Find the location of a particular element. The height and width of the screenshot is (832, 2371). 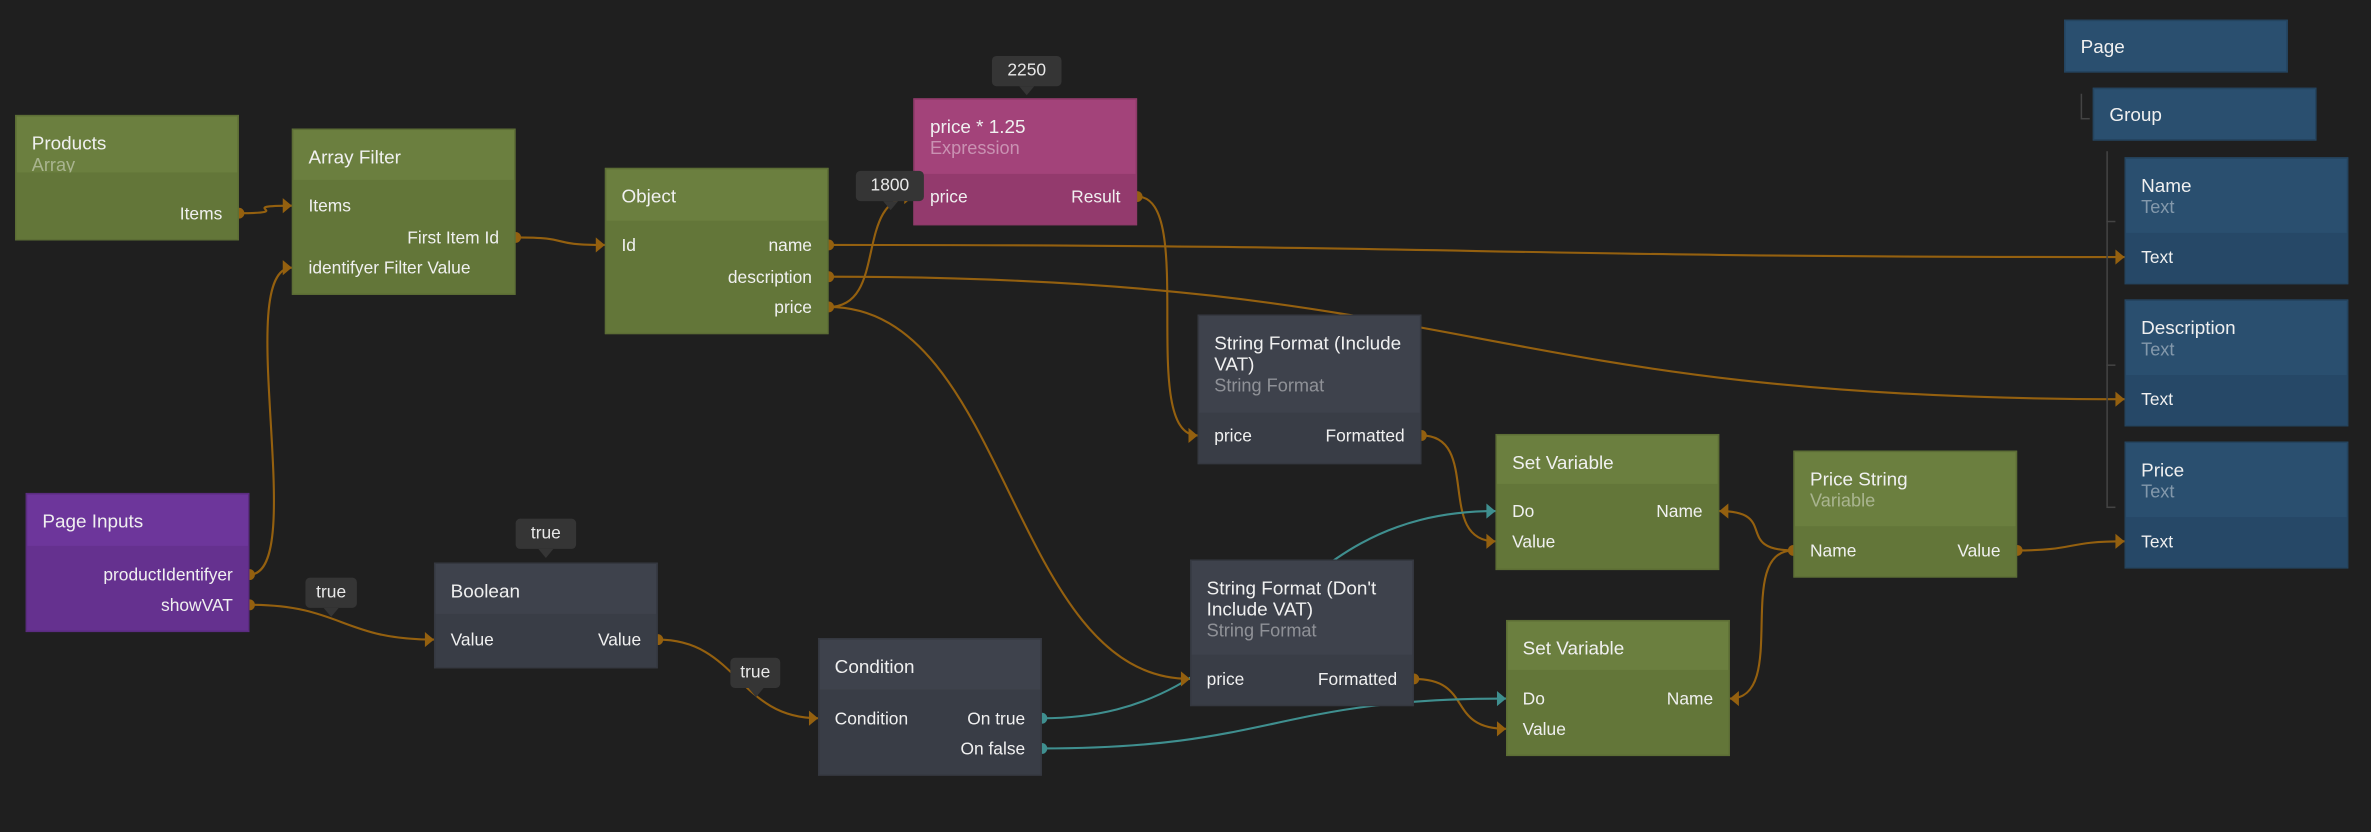

node-set-var-2: Set Variable Do Name Value is located at coordinates (1618, 688).